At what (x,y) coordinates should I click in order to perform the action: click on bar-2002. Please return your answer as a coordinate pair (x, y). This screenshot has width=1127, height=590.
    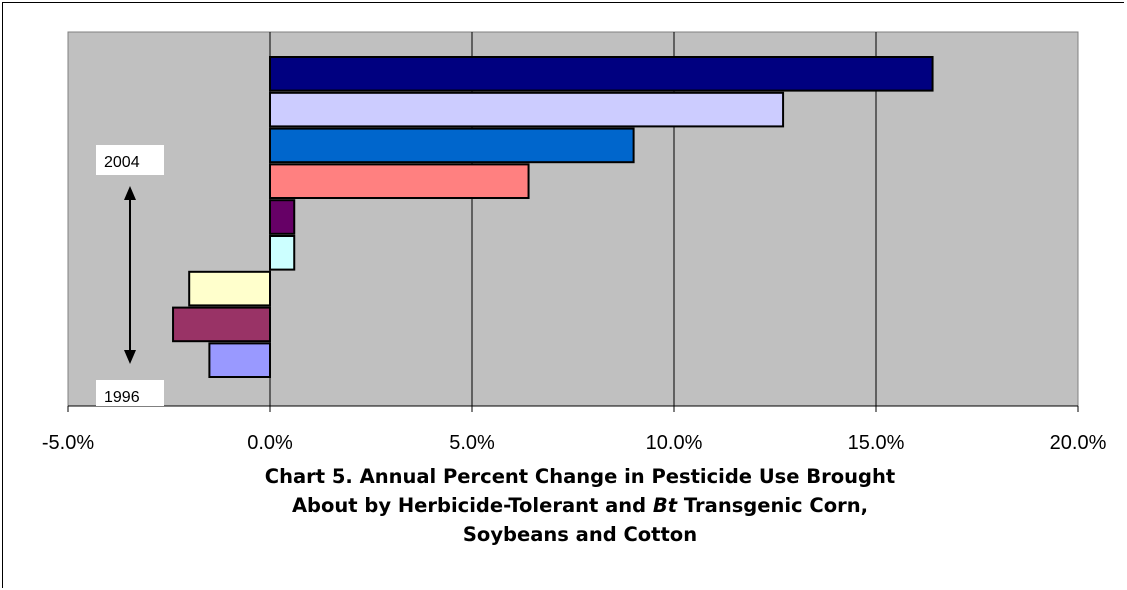
    Looking at the image, I should click on (452, 145).